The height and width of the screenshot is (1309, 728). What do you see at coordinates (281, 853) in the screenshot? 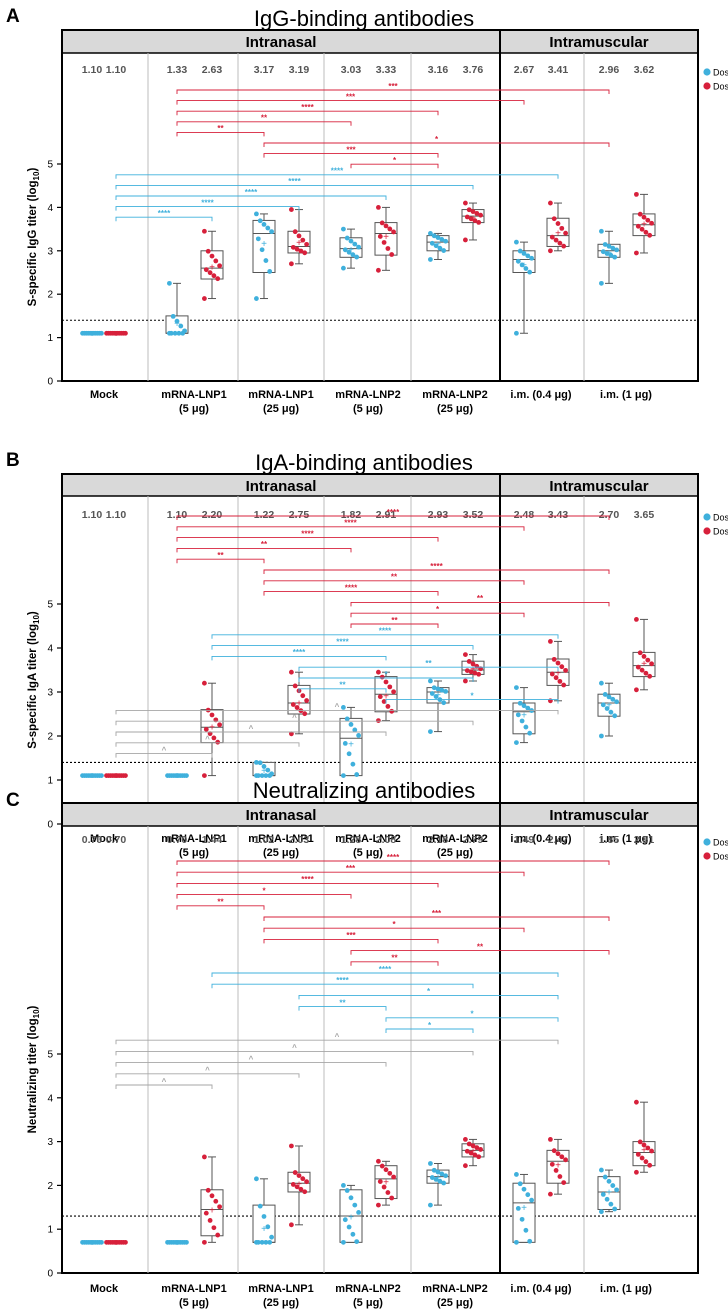
I see `x-group-dose: (25 μg)` at bounding box center [281, 853].